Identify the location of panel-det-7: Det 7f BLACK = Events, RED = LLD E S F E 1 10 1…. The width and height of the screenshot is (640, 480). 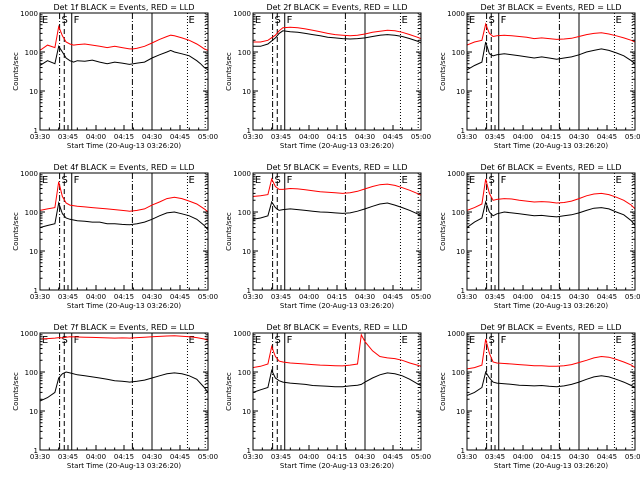
(115, 396).